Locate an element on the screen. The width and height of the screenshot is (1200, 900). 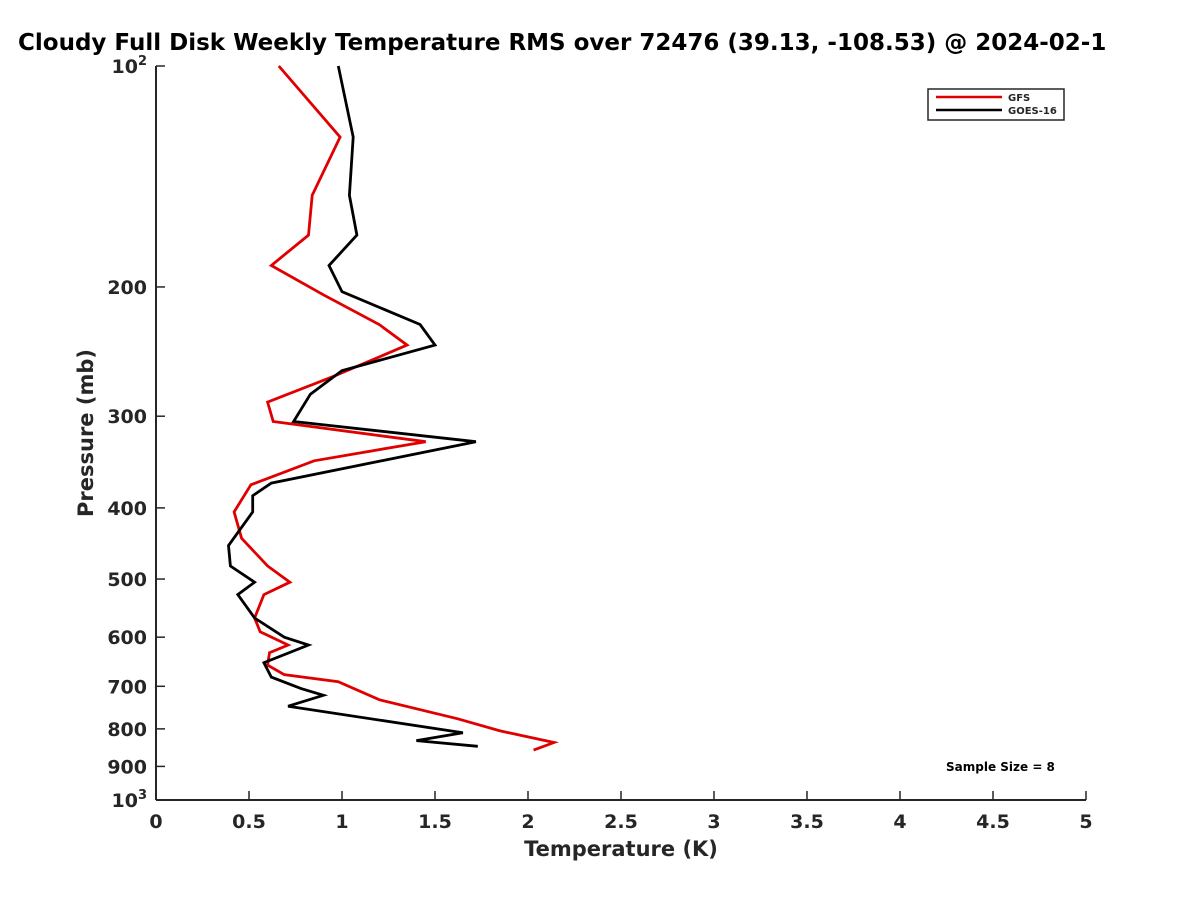
x-tick-label: 4 is located at coordinates (899, 822).